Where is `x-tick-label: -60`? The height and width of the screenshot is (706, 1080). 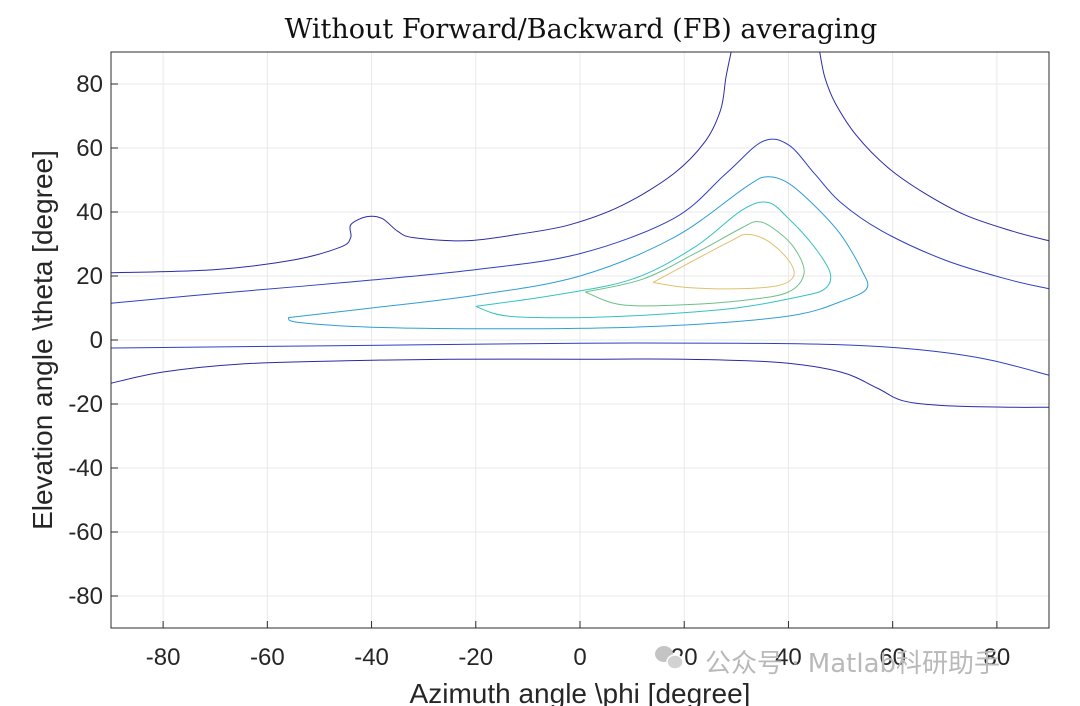 x-tick-label: -60 is located at coordinates (267, 657).